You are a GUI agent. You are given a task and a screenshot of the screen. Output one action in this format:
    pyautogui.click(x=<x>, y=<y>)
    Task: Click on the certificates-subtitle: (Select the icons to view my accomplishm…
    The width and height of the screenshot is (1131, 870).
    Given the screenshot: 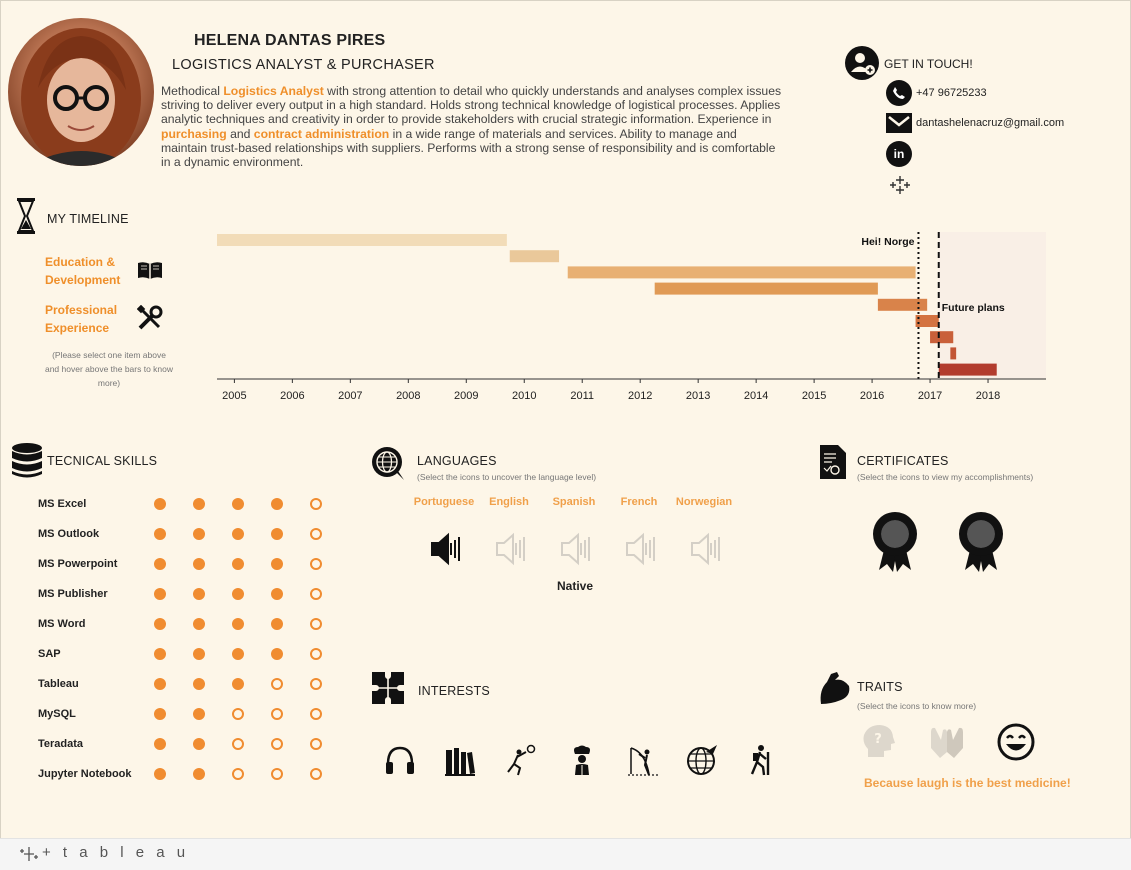 What is the action you would take?
    pyautogui.click(x=945, y=477)
    